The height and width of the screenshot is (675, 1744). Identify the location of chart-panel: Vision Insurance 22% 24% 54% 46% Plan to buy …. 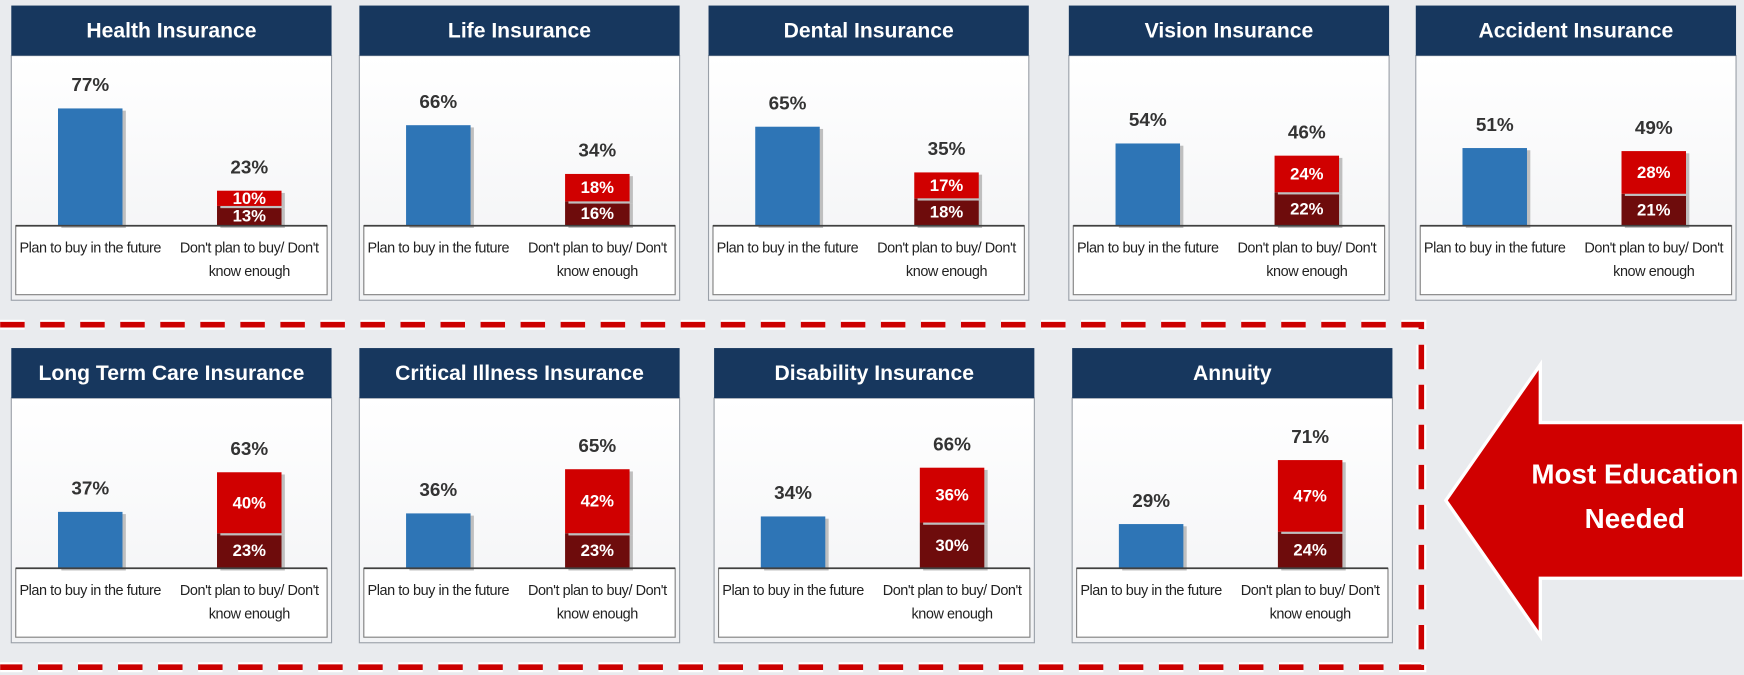
(1229, 153).